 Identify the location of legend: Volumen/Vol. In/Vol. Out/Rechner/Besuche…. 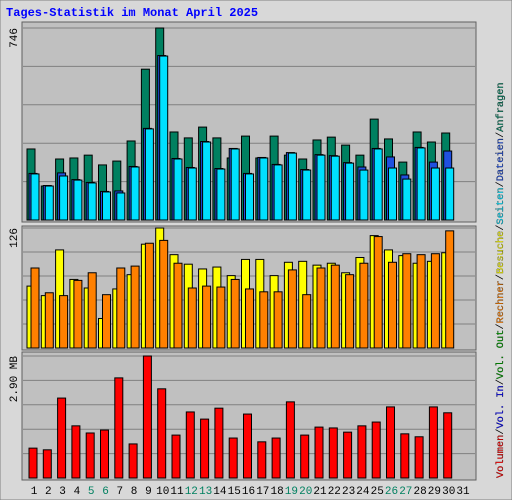
(501, 280).